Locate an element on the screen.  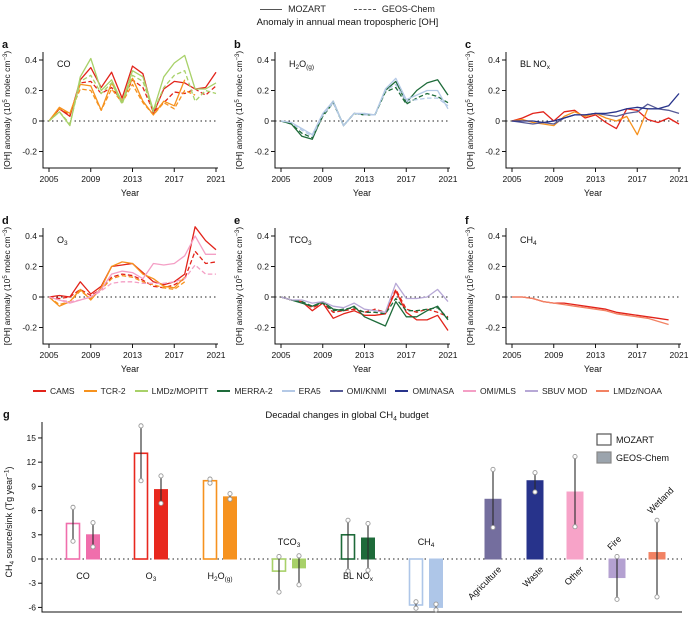
category-label: O3 is located at coordinates (151, 577).